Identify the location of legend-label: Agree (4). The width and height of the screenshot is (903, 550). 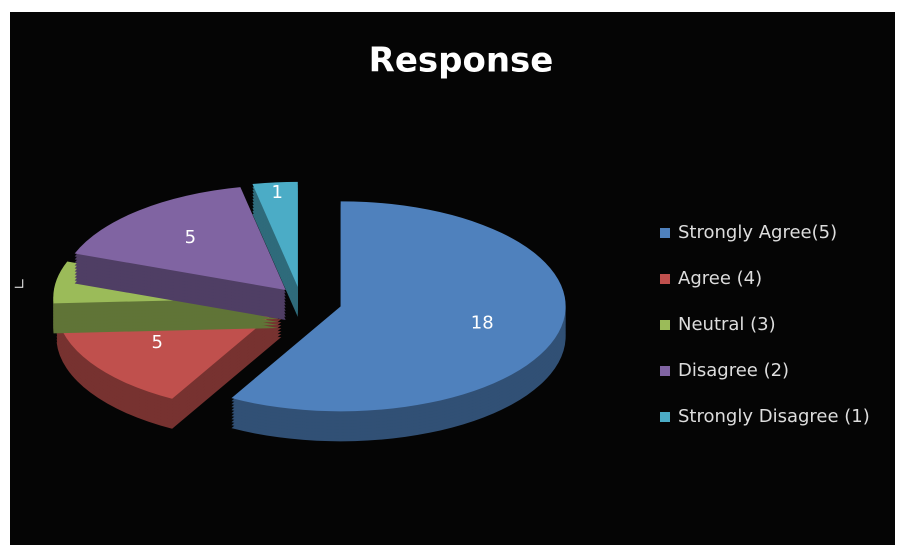
(720, 278).